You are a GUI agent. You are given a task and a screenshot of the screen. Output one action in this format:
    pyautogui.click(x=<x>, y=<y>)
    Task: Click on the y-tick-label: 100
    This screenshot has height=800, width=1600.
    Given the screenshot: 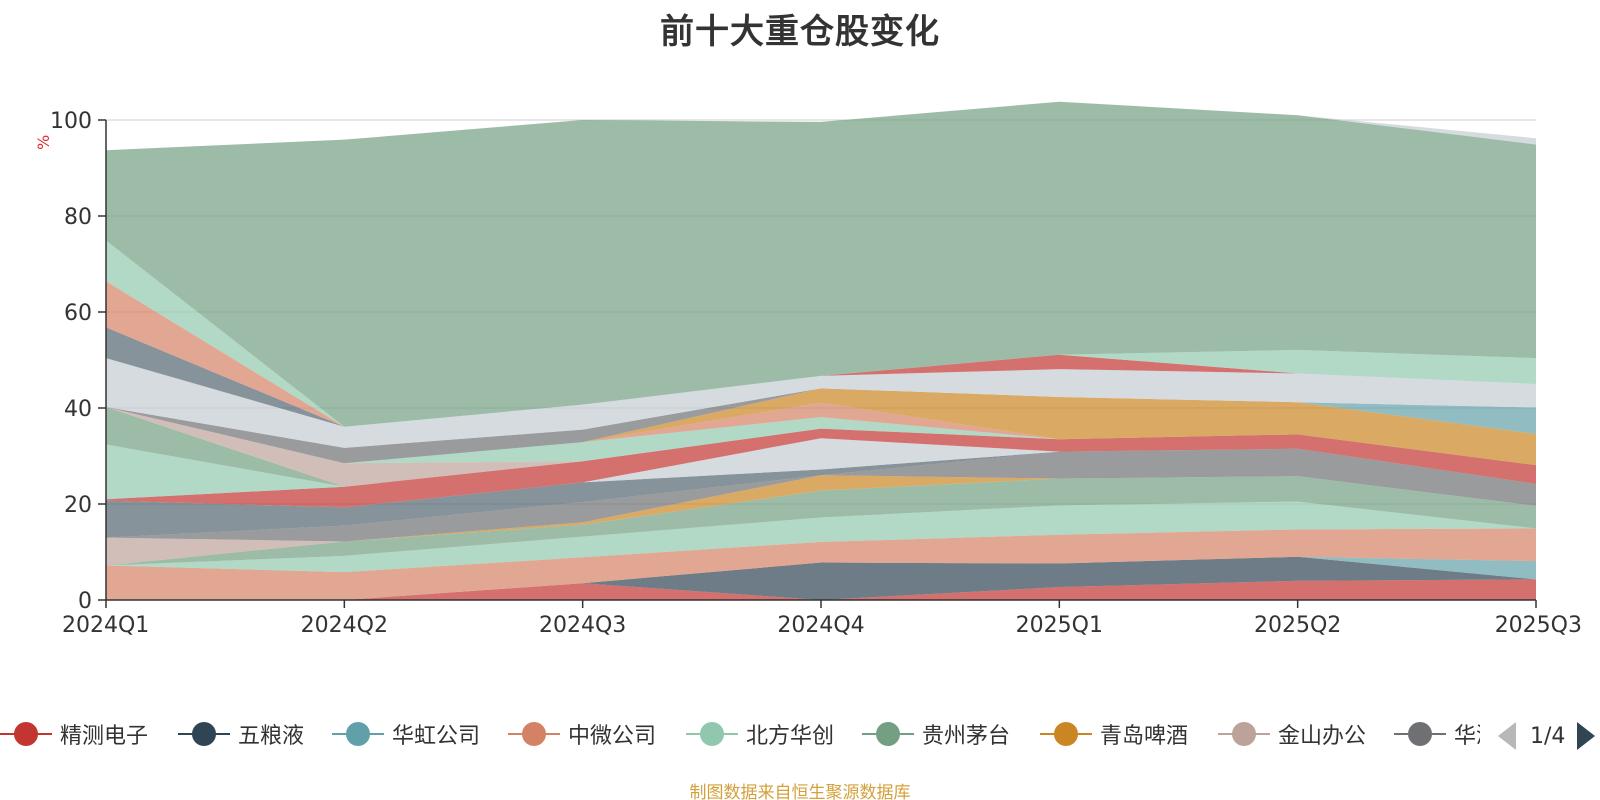 What is the action you would take?
    pyautogui.click(x=71, y=121)
    